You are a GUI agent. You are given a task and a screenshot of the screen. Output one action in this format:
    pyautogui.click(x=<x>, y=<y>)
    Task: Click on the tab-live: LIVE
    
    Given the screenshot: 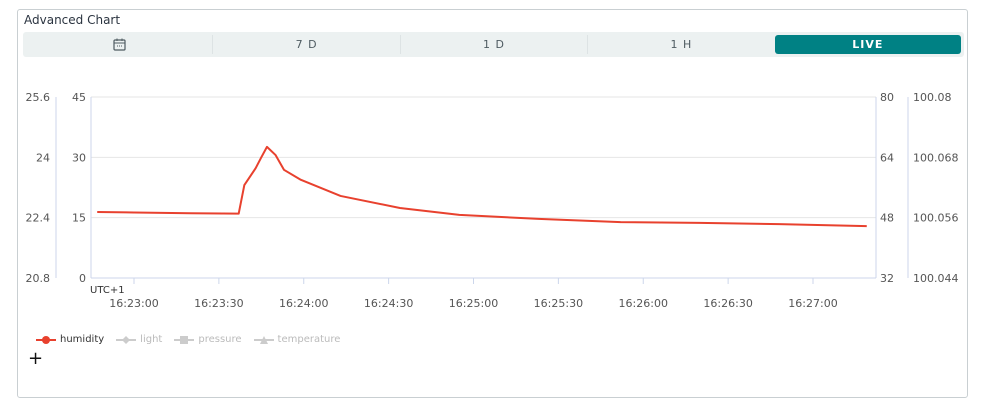 What is the action you would take?
    pyautogui.click(x=868, y=44)
    